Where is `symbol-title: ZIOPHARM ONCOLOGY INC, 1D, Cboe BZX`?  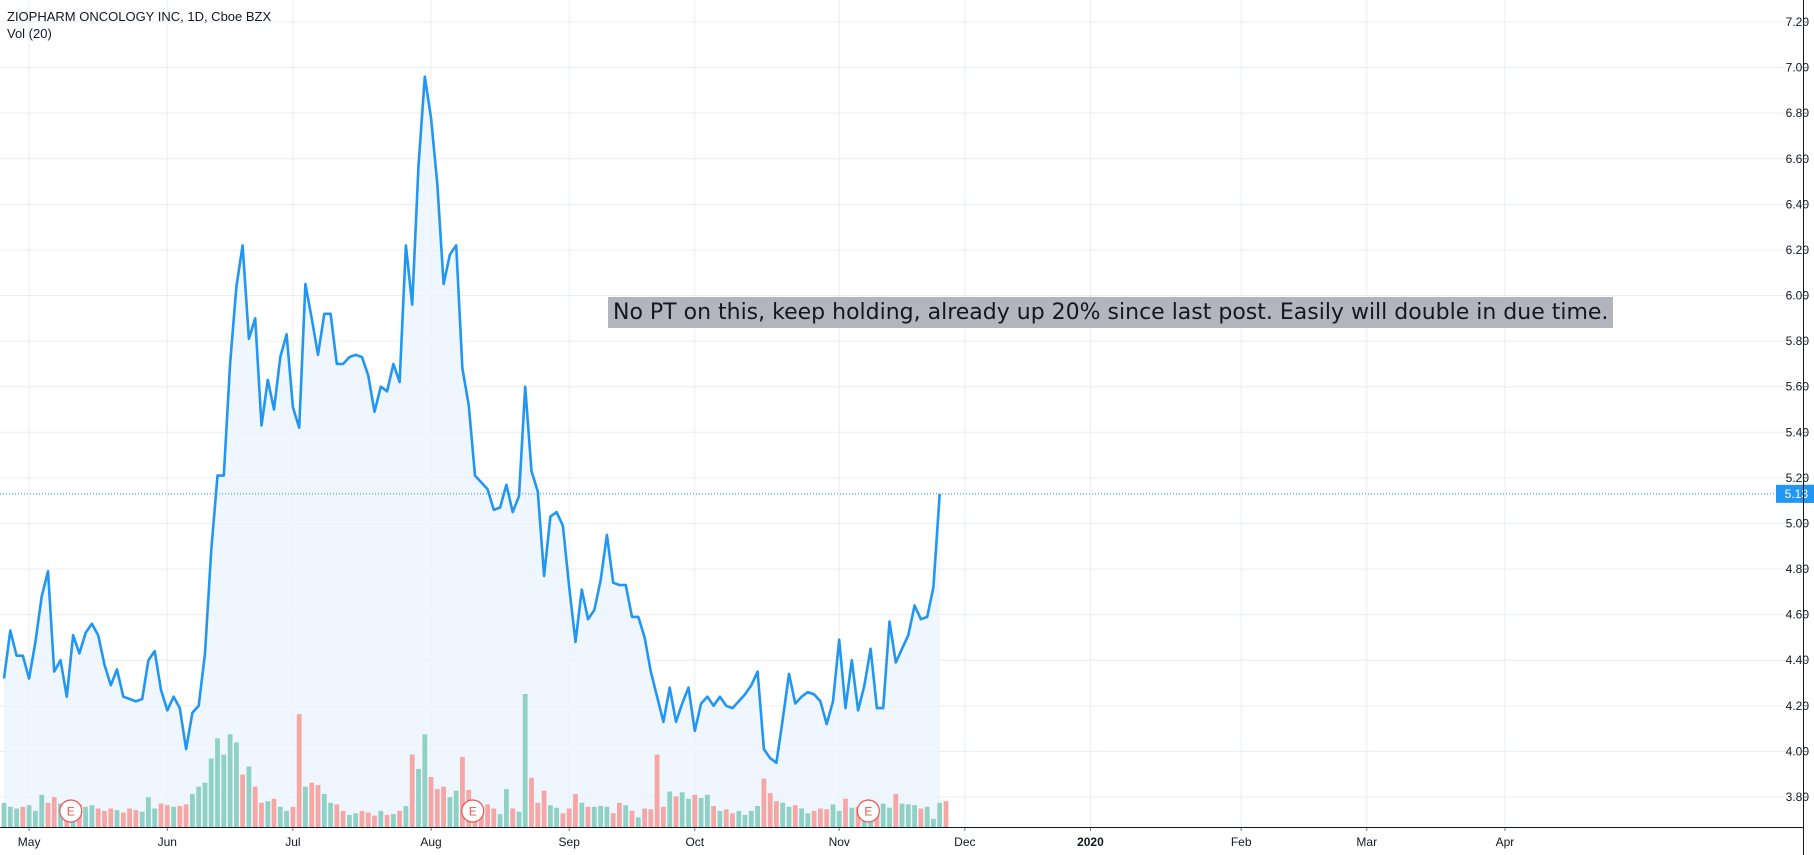
symbol-title: ZIOPHARM ONCOLOGY INC, 1D, Cboe BZX is located at coordinates (139, 16).